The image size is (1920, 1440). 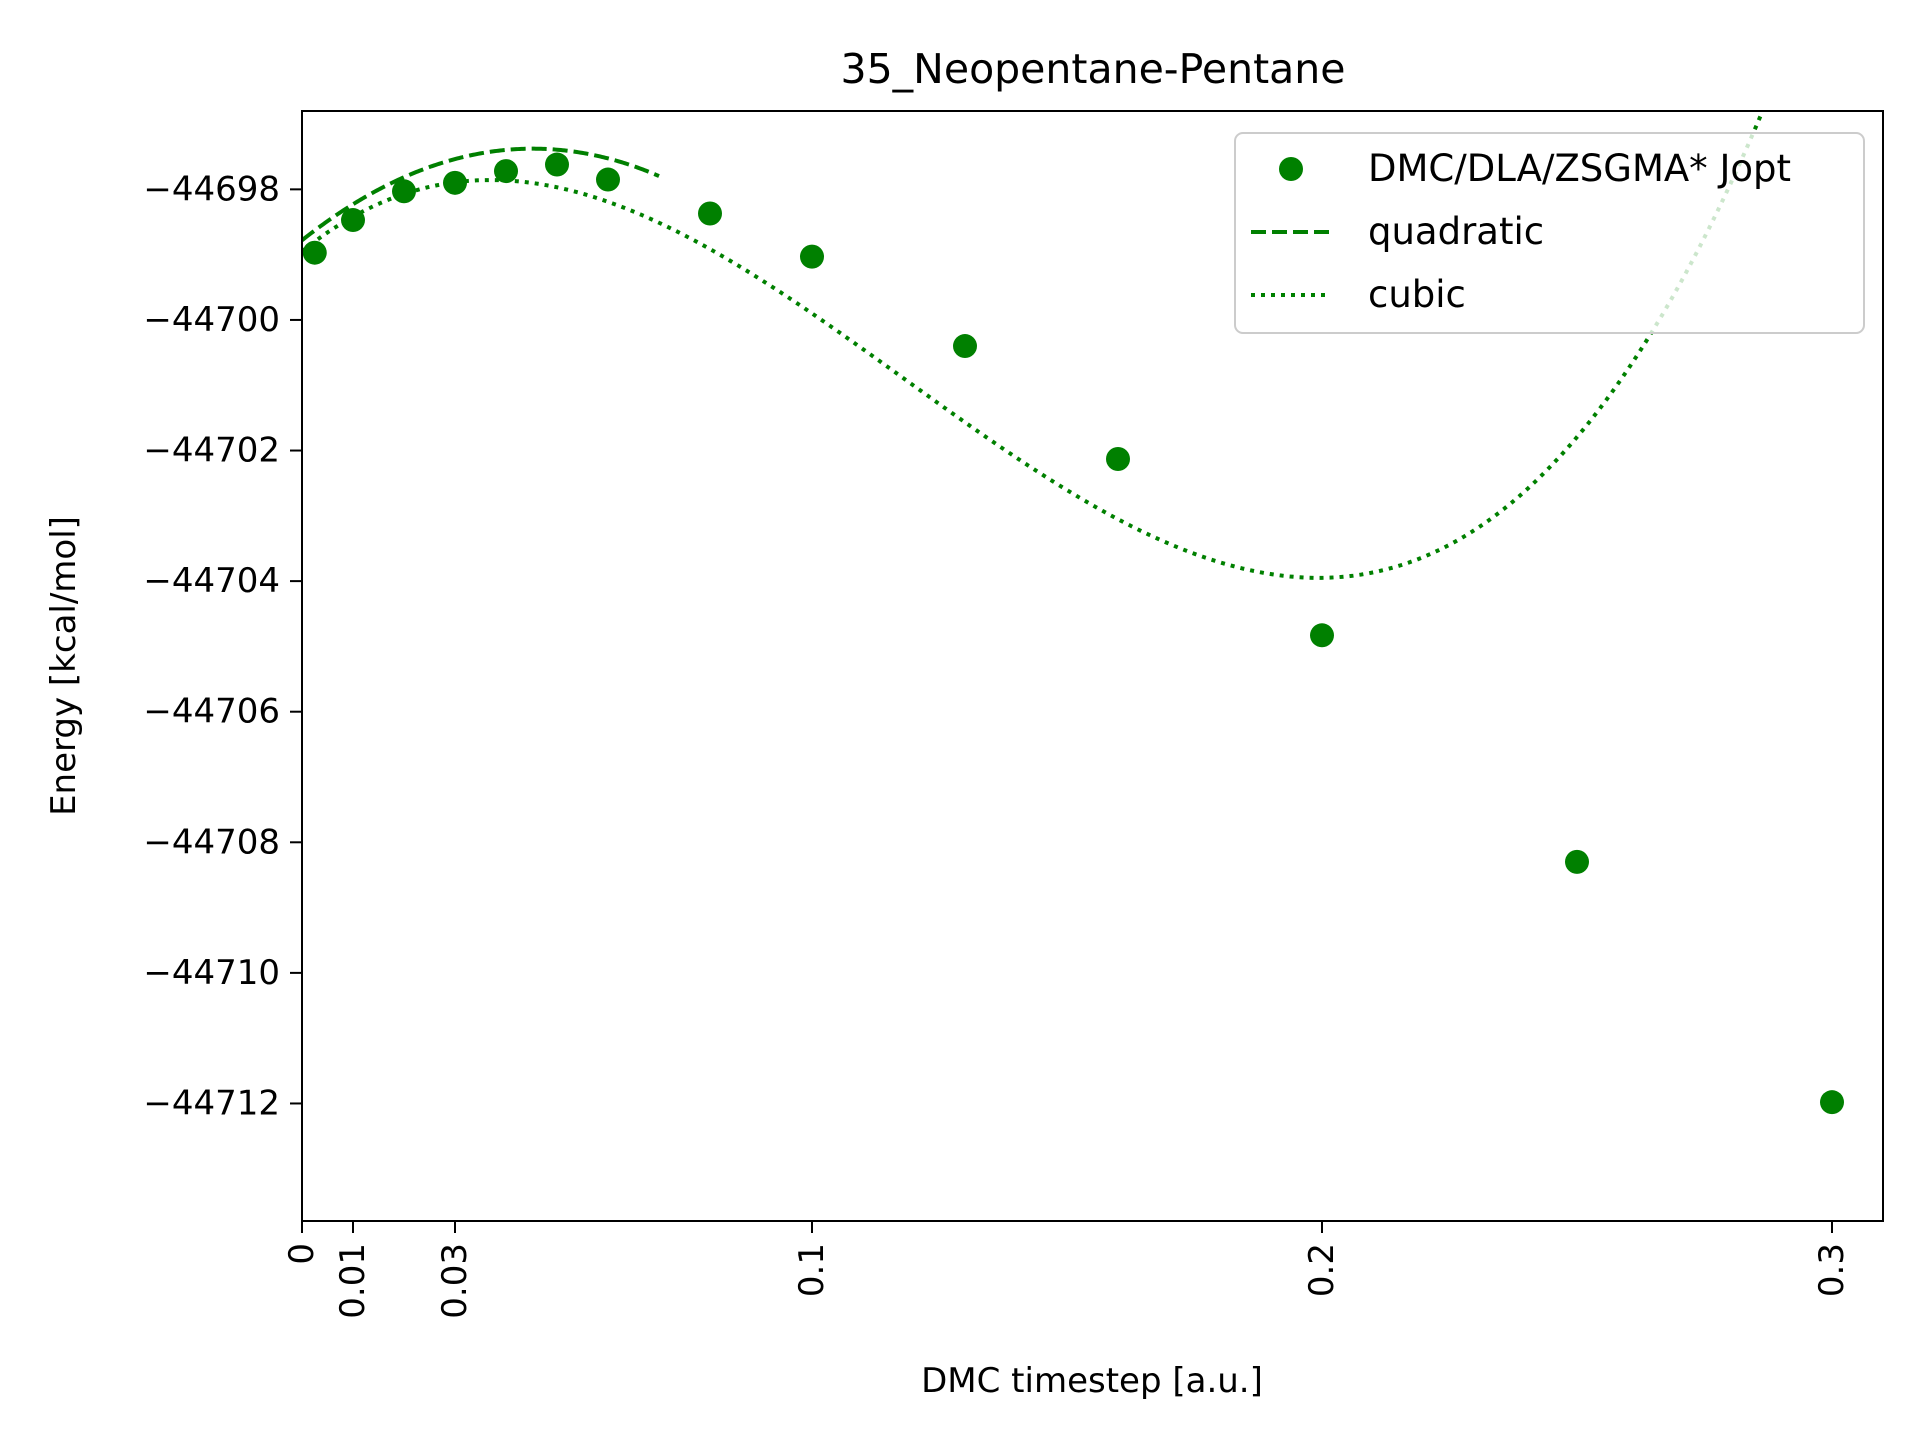 I want to click on y-tick-label: −44704, so click(x=211, y=581).